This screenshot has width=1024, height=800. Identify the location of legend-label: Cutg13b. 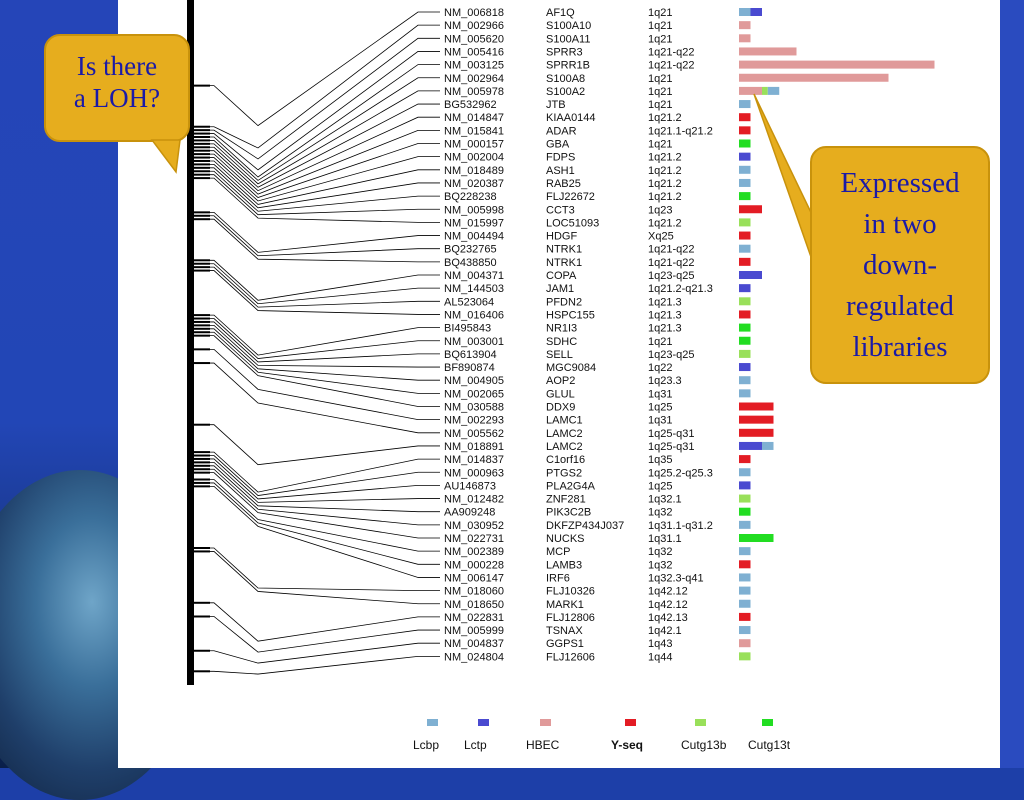
(704, 745).